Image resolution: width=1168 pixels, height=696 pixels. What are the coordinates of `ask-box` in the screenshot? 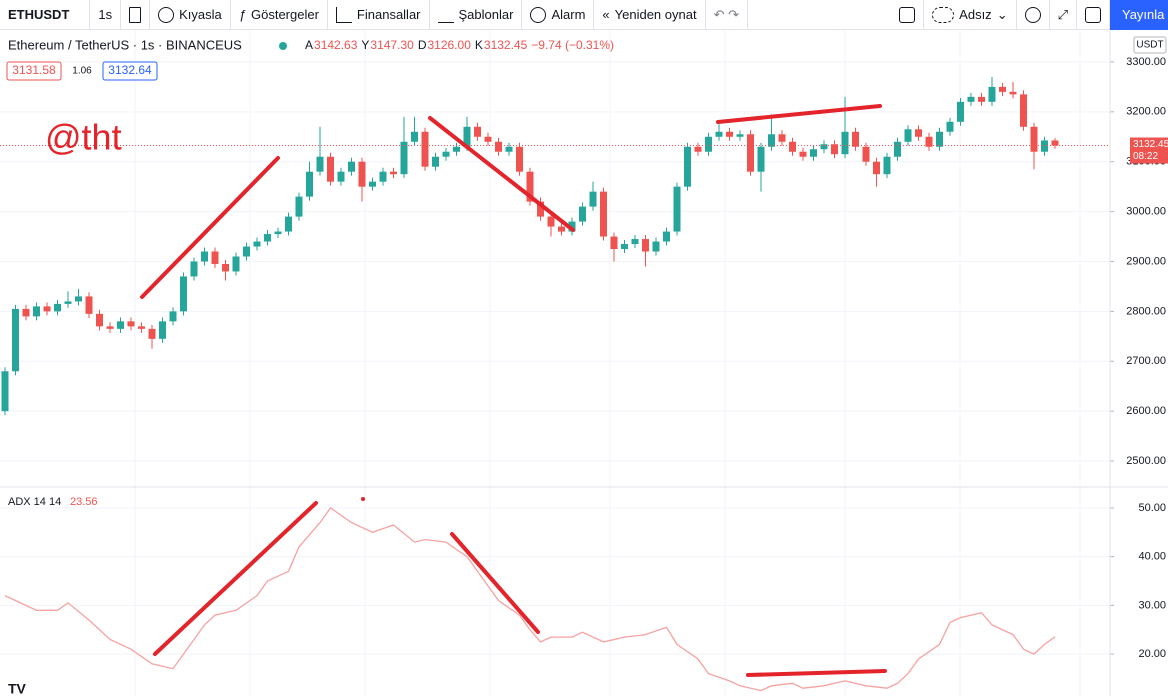 It's located at (130, 71).